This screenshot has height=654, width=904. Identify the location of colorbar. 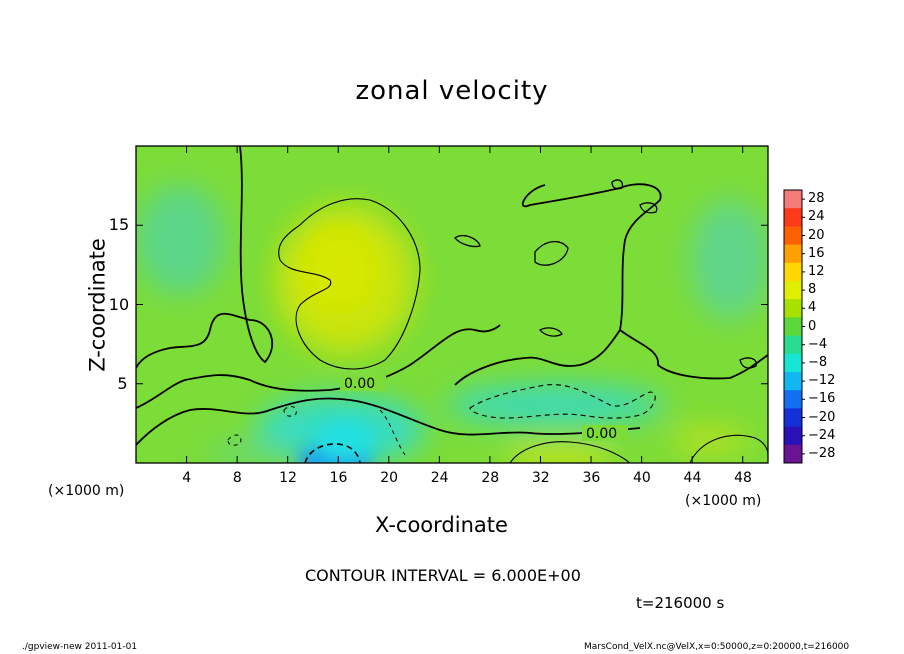
(794, 326).